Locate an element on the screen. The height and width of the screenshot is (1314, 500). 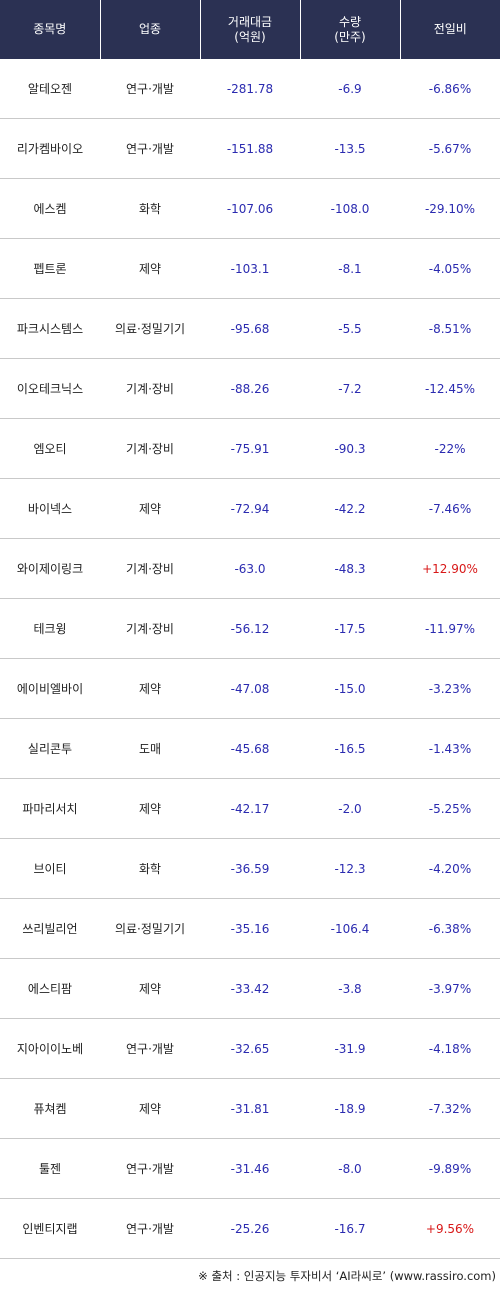
volume-cell: -31.9 is located at coordinates (350, 1048).